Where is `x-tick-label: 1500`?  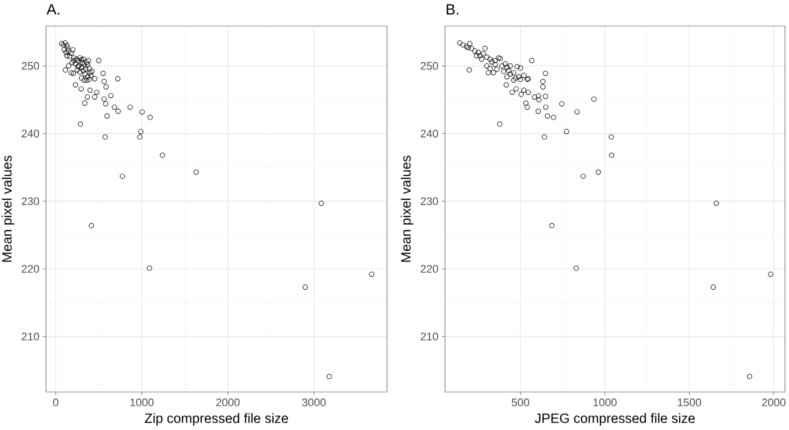
x-tick-label: 1500 is located at coordinates (690, 402).